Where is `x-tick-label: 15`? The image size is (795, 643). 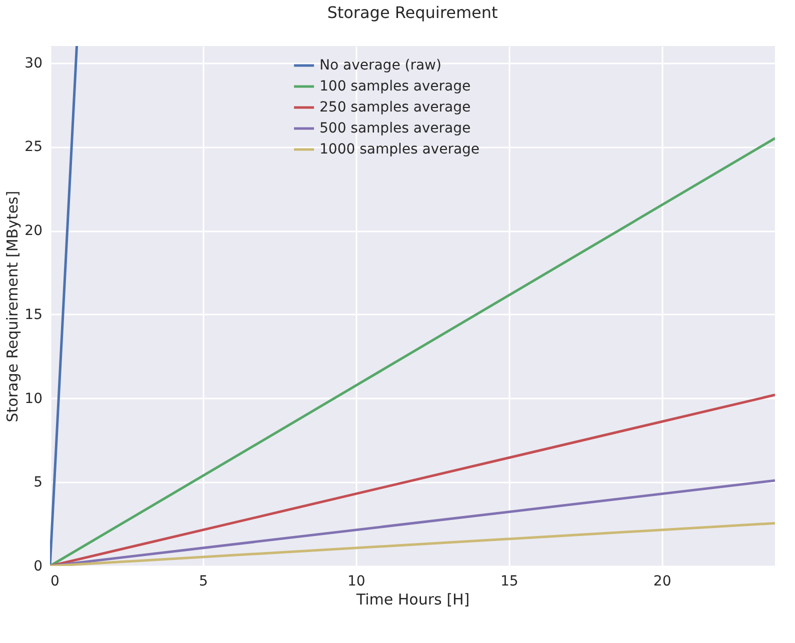 x-tick-label: 15 is located at coordinates (509, 582).